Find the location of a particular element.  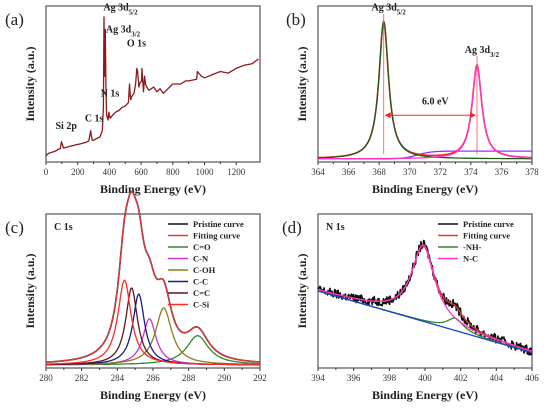

peak-annotation: C 1s is located at coordinates (94, 118).